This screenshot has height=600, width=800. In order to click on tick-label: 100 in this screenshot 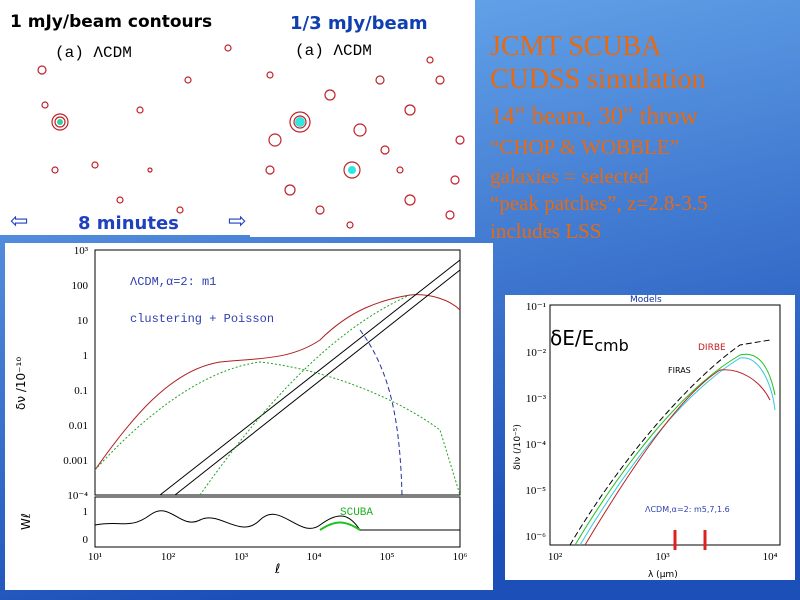, I will do `click(80, 286)`.